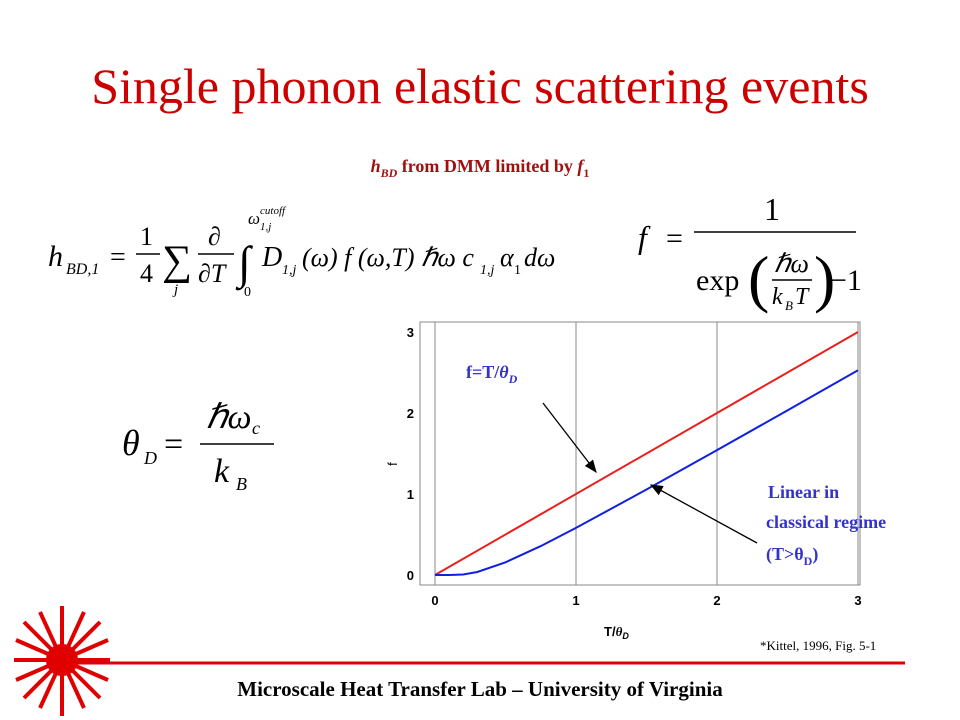 This screenshot has width=960, height=720. I want to click on eq-part: (ω) f (ω,T) ℏω c, so click(388, 257).